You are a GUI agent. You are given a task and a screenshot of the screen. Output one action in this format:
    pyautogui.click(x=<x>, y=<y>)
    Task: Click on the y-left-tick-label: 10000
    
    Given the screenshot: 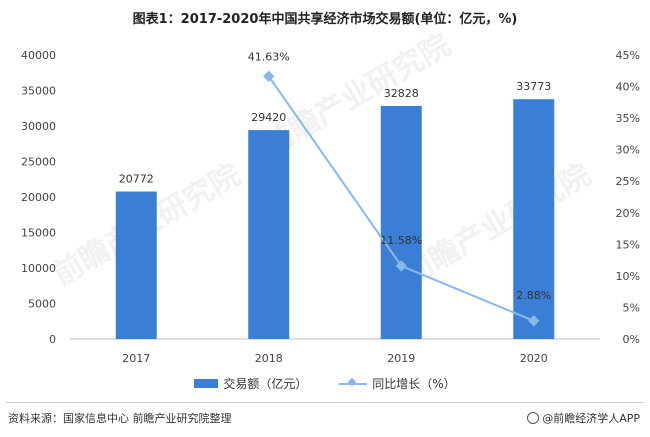 What is the action you would take?
    pyautogui.click(x=38, y=268)
    